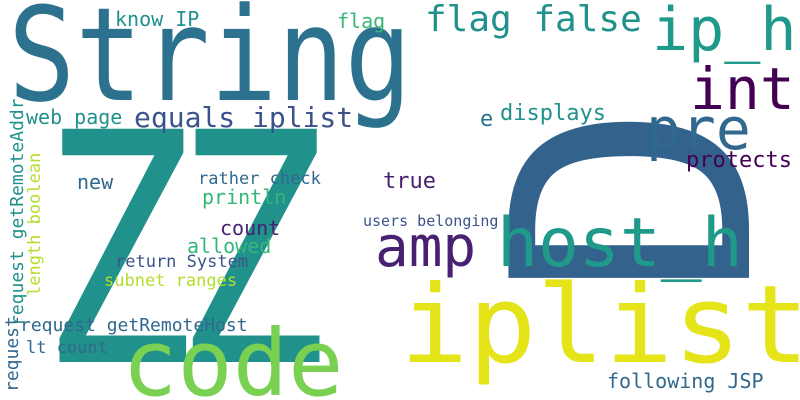 Image resolution: width=800 pixels, height=400 pixels. Describe the element at coordinates (134, 326) in the screenshot. I see `word-request-getremotehost: request getRemoteHost` at that location.